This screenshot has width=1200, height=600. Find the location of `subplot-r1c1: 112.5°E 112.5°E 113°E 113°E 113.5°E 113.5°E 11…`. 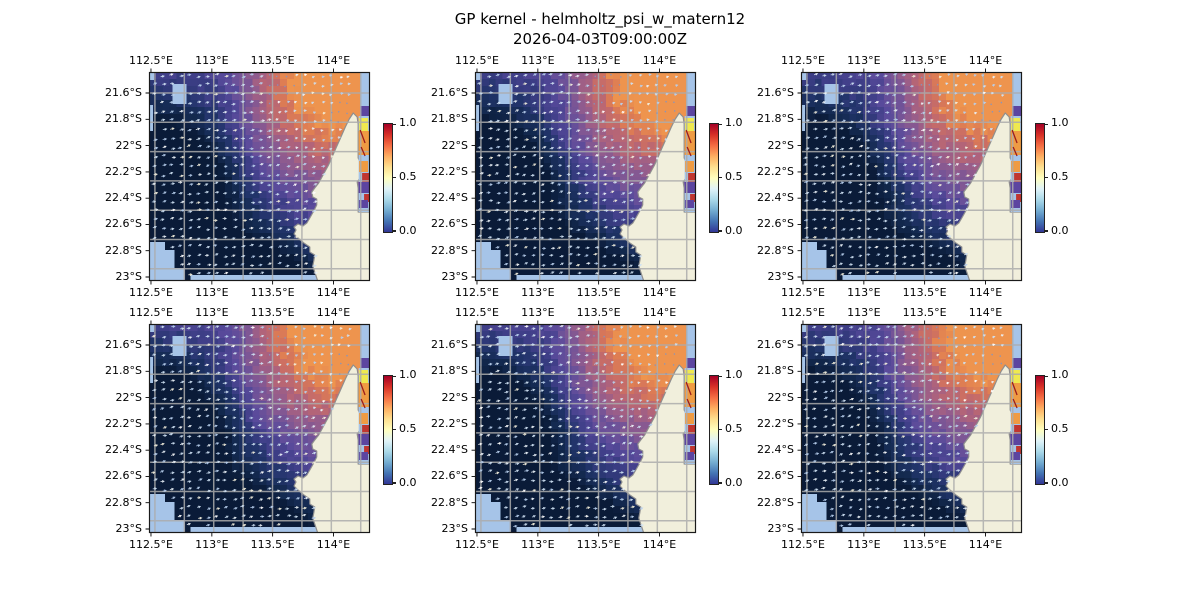

subplot-r1c1: 112.5°E 112.5°E 113°E 113°E 113.5°E 113.5°E 11… is located at coordinates (260, 176).